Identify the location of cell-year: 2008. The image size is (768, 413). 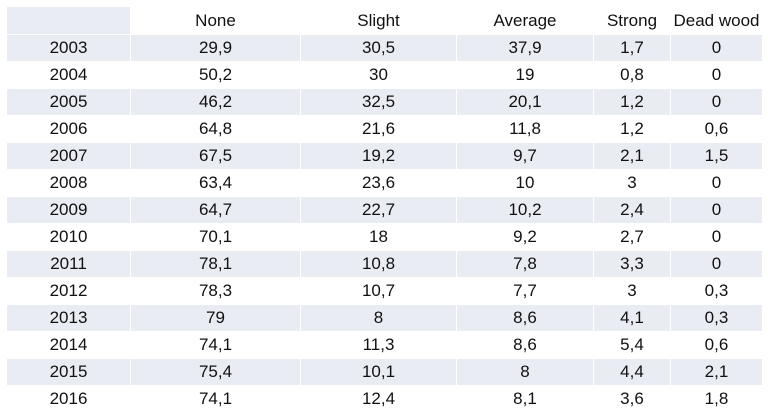
(68, 183).